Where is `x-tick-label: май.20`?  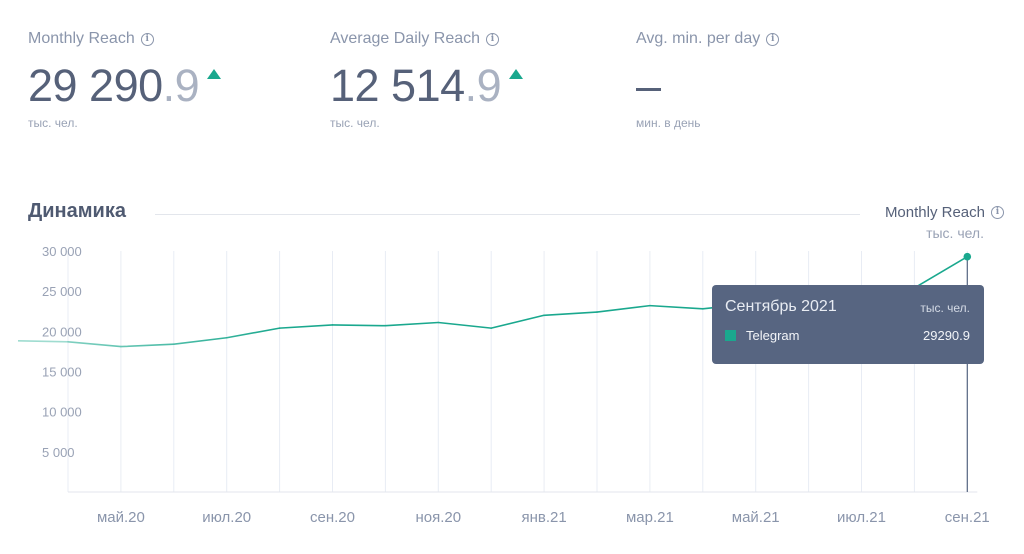
x-tick-label: май.20 is located at coordinates (121, 517).